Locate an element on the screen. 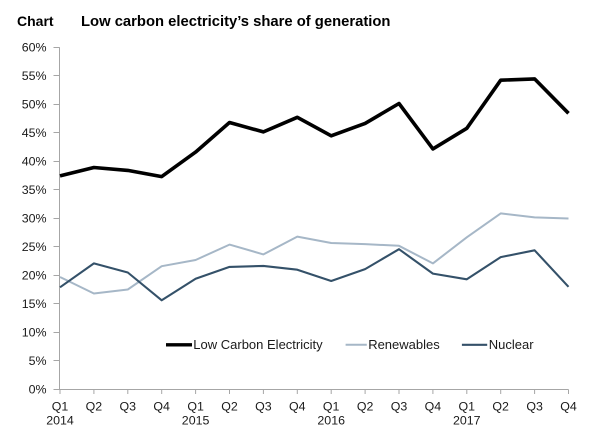 This screenshot has width=600, height=448. svg-text: Chart is located at coordinates (35, 21).